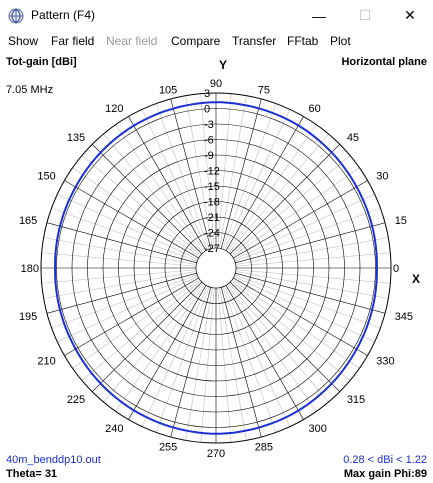 The height and width of the screenshot is (483, 433). I want to click on angle-label: 180, so click(30, 269).